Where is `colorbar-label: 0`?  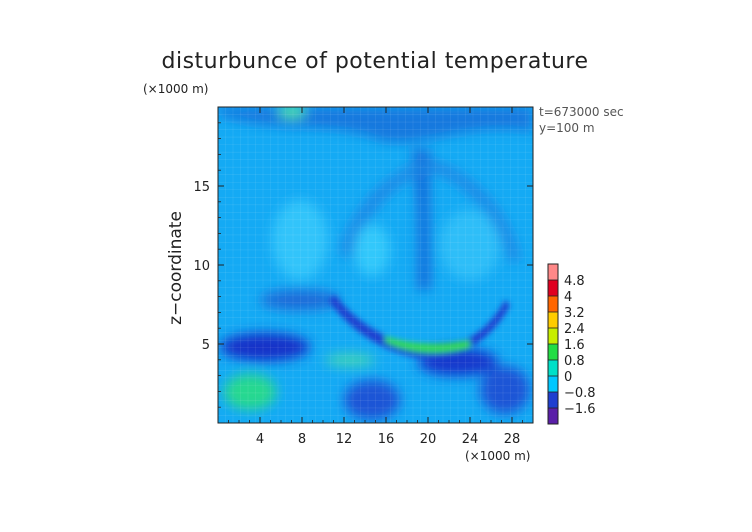
colorbar-label: 0 is located at coordinates (568, 377).